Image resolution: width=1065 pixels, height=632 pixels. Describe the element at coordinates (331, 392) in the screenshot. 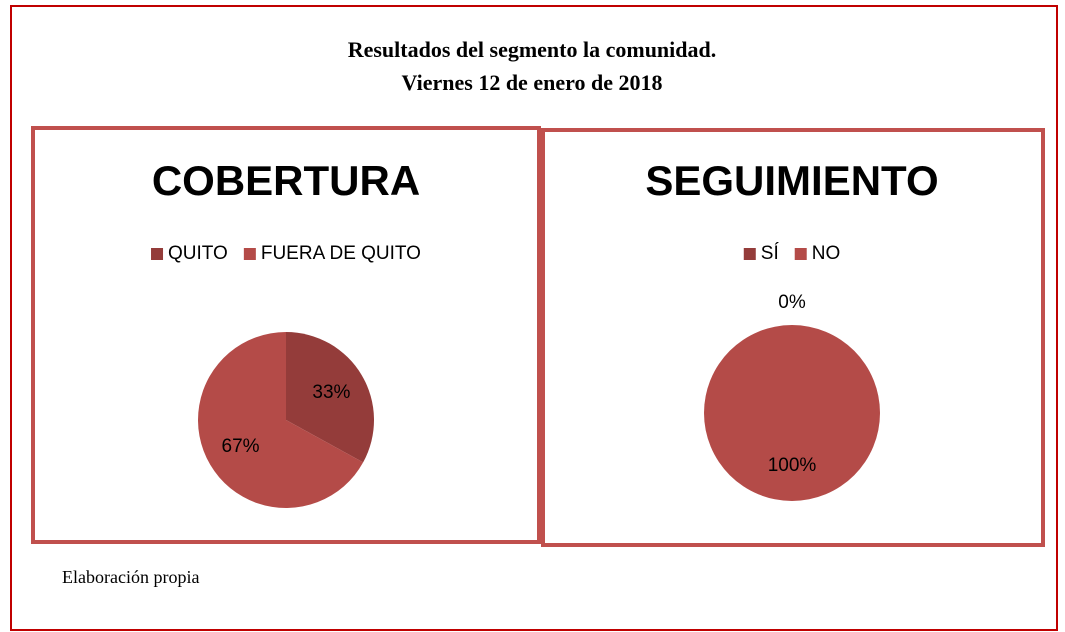

I see `data-label: 33%` at that location.